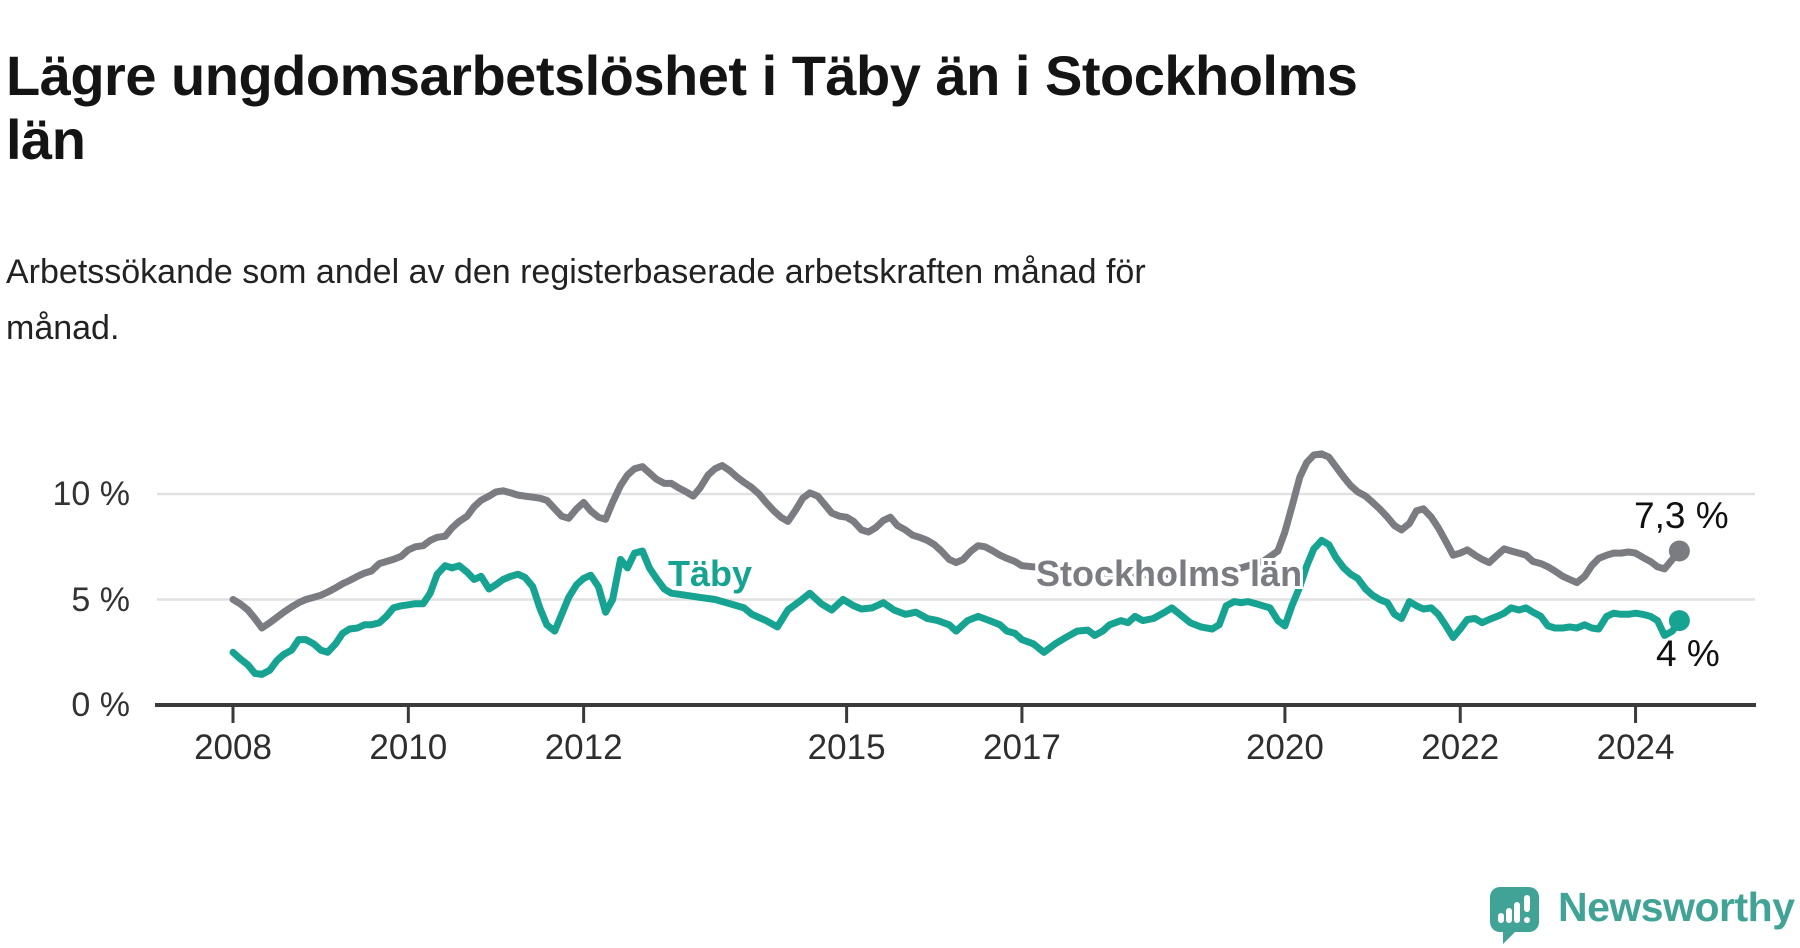 The width and height of the screenshot is (1800, 948). Describe the element at coordinates (1676, 907) in the screenshot. I see `newsworthy-wordmark: Newsworthy` at that location.